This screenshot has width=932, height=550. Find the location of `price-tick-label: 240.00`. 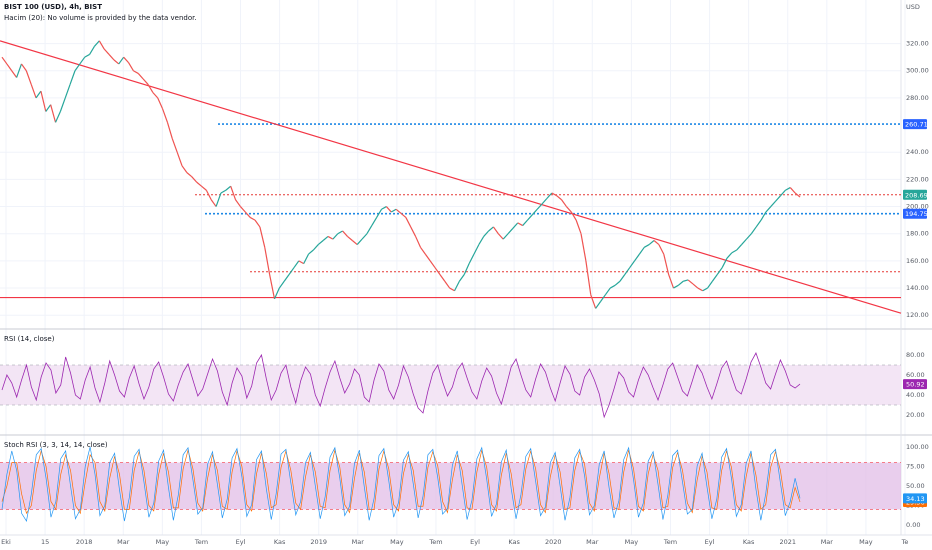

price-tick-label: 240.00 is located at coordinates (917, 152).